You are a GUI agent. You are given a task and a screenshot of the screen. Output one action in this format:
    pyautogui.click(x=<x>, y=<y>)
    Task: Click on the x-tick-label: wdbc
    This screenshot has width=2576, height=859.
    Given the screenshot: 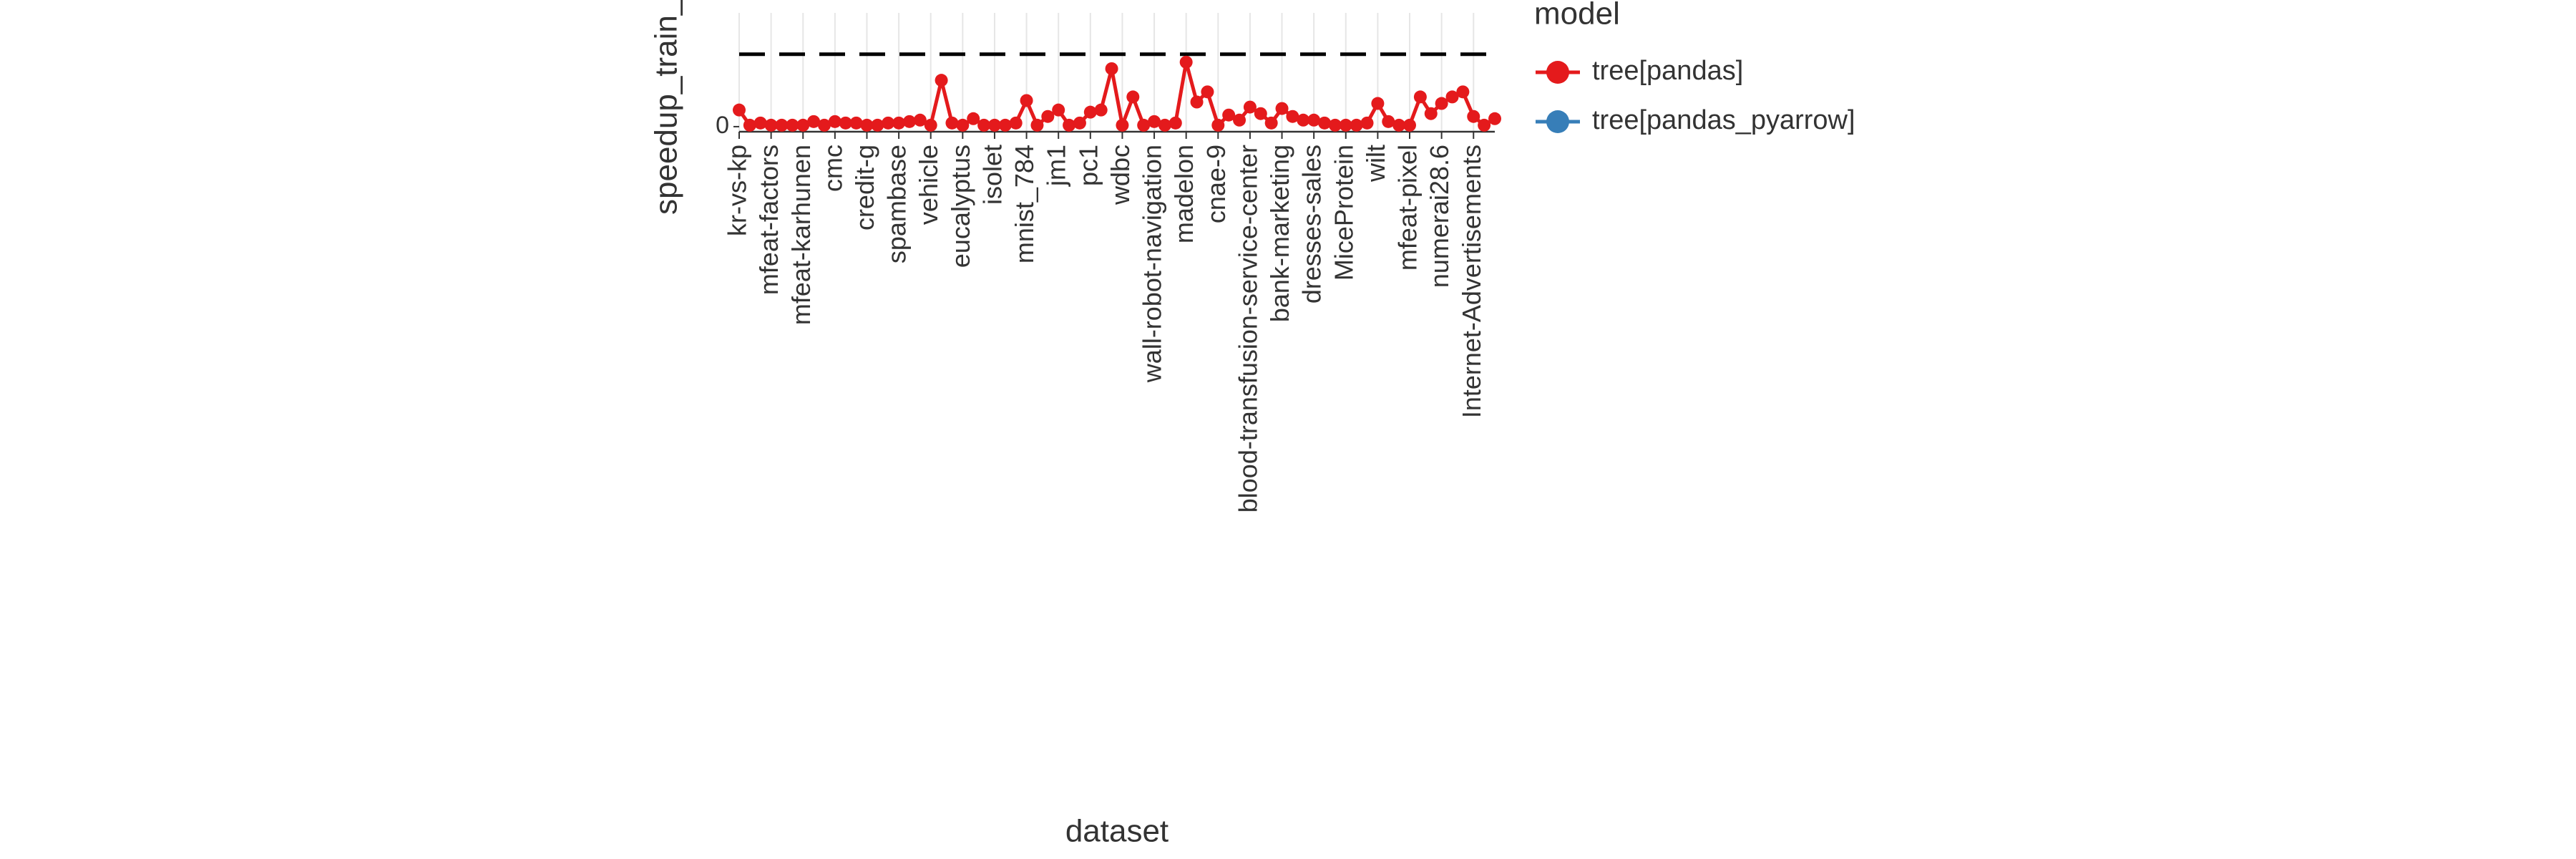 What is the action you would take?
    pyautogui.click(x=1120, y=175)
    